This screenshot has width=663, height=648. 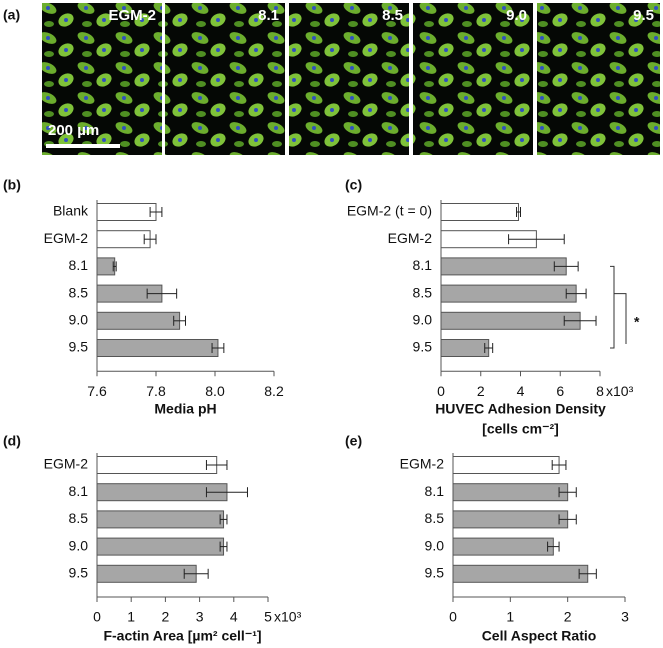 What do you see at coordinates (353, 185) in the screenshot?
I see `panel-label: (c)` at bounding box center [353, 185].